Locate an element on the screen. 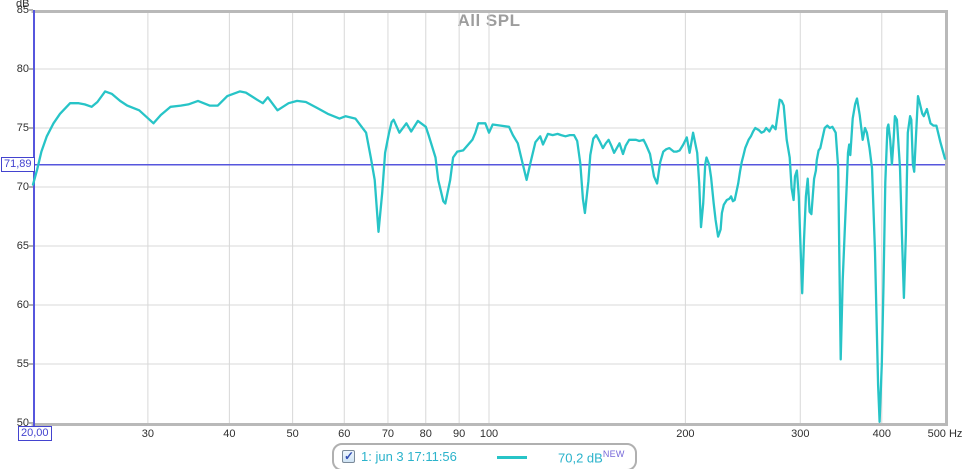  x-tick-label-500: 500 Hz is located at coordinates (945, 434).